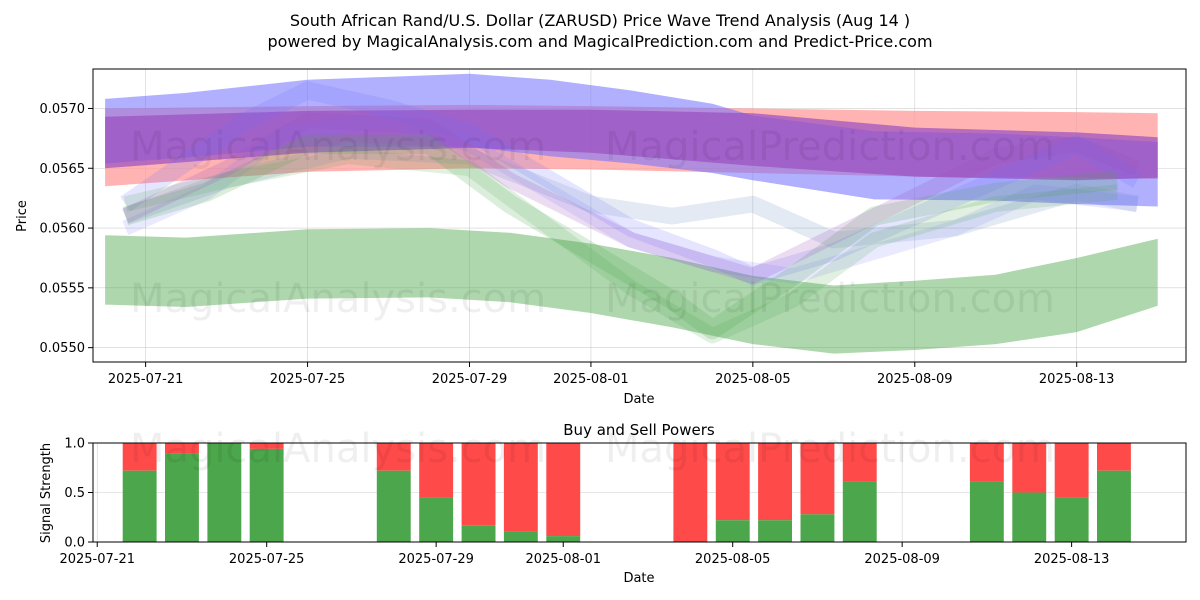 Image resolution: width=1200 pixels, height=600 pixels. What do you see at coordinates (267, 559) in the screenshot?
I see `signal-xtick-label: 2025-07-25` at bounding box center [267, 559].